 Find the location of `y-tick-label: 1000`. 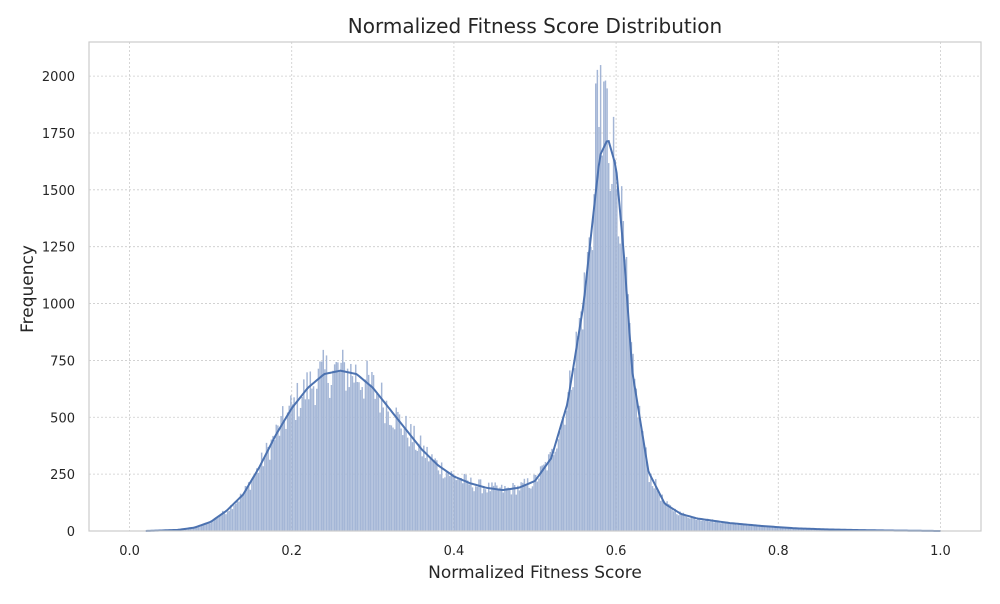

y-tick-label: 1000 is located at coordinates (58, 305).